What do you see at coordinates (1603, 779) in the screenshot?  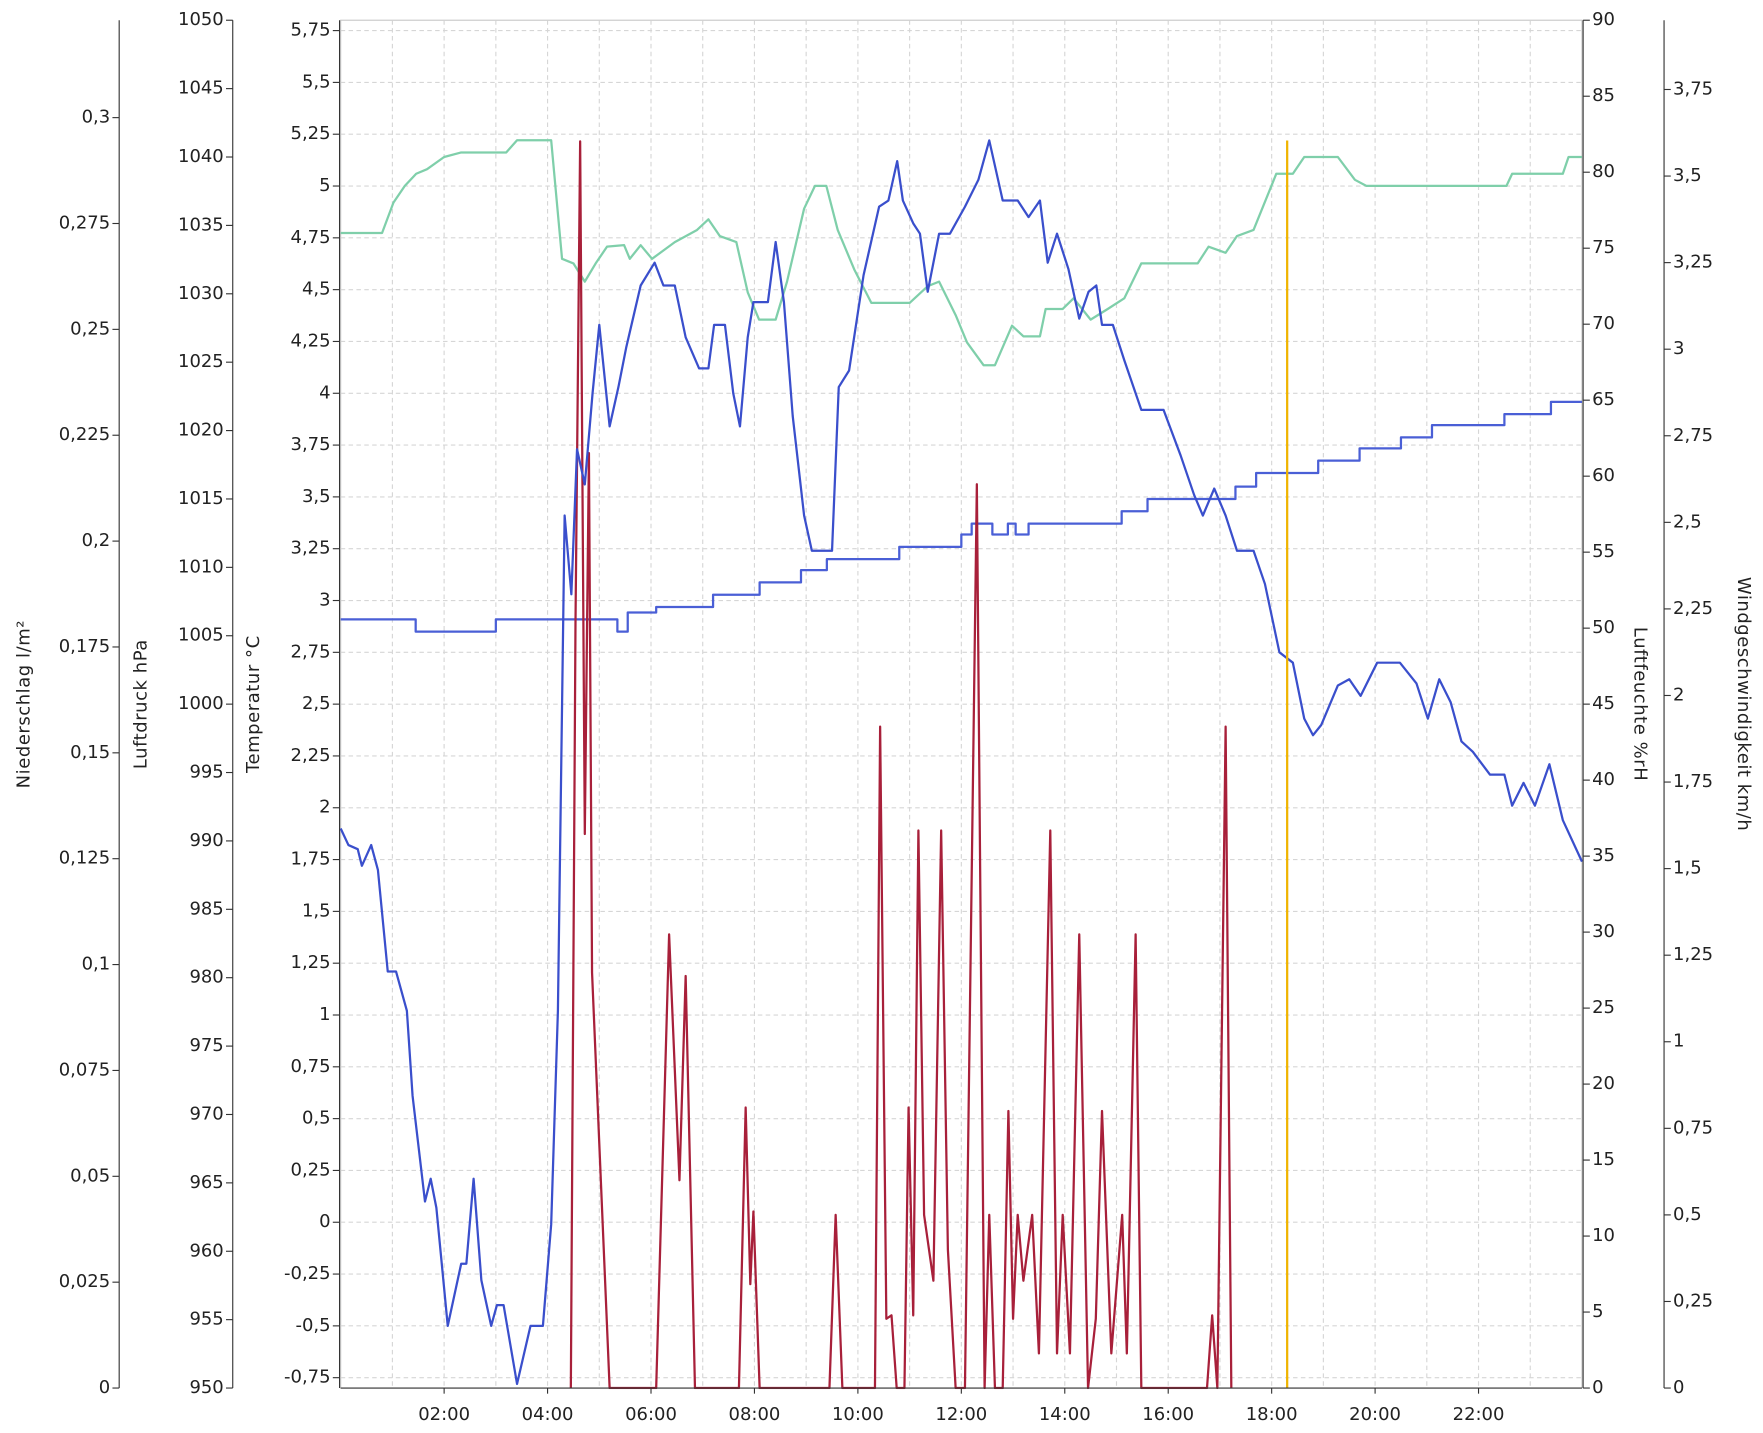 I see `y-tick-label: 40` at bounding box center [1603, 779].